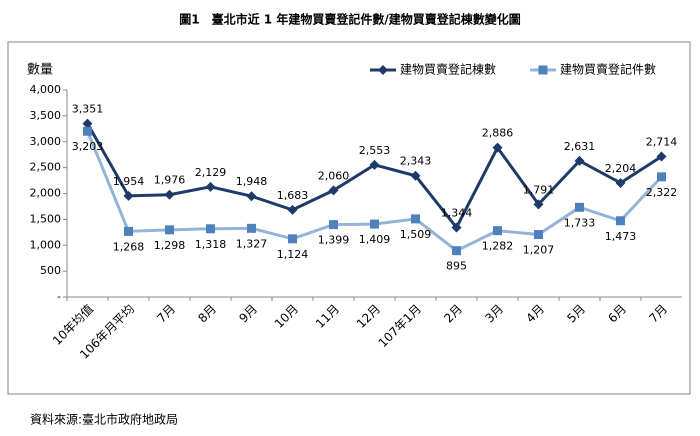 The height and width of the screenshot is (436, 700). I want to click on data-label: 2,631, so click(580, 146).